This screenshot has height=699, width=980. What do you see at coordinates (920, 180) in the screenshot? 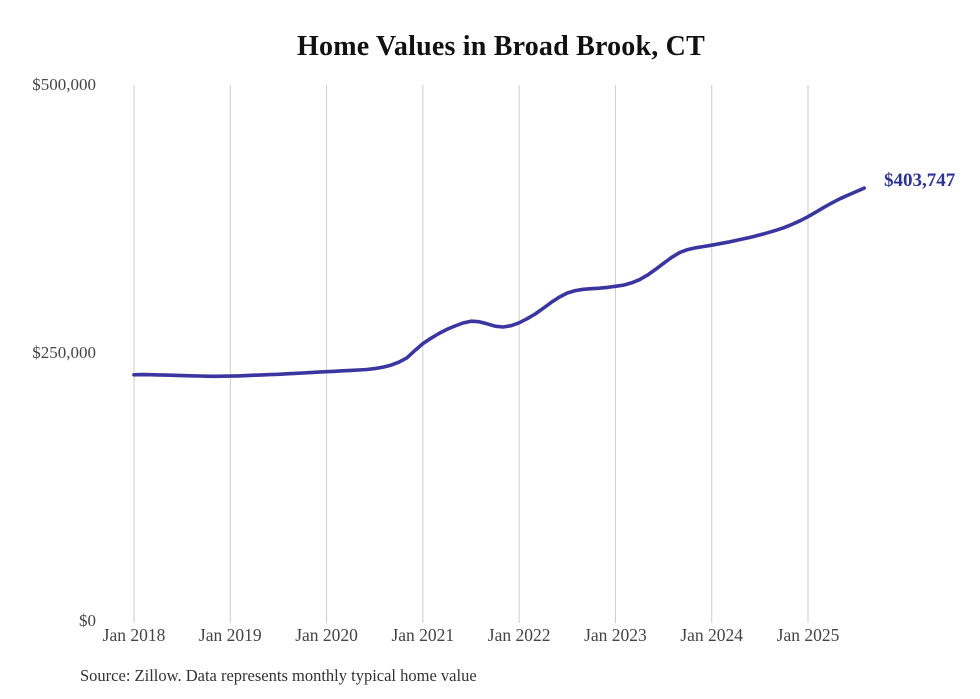
I see `final-value-annotation: $403,747` at bounding box center [920, 180].